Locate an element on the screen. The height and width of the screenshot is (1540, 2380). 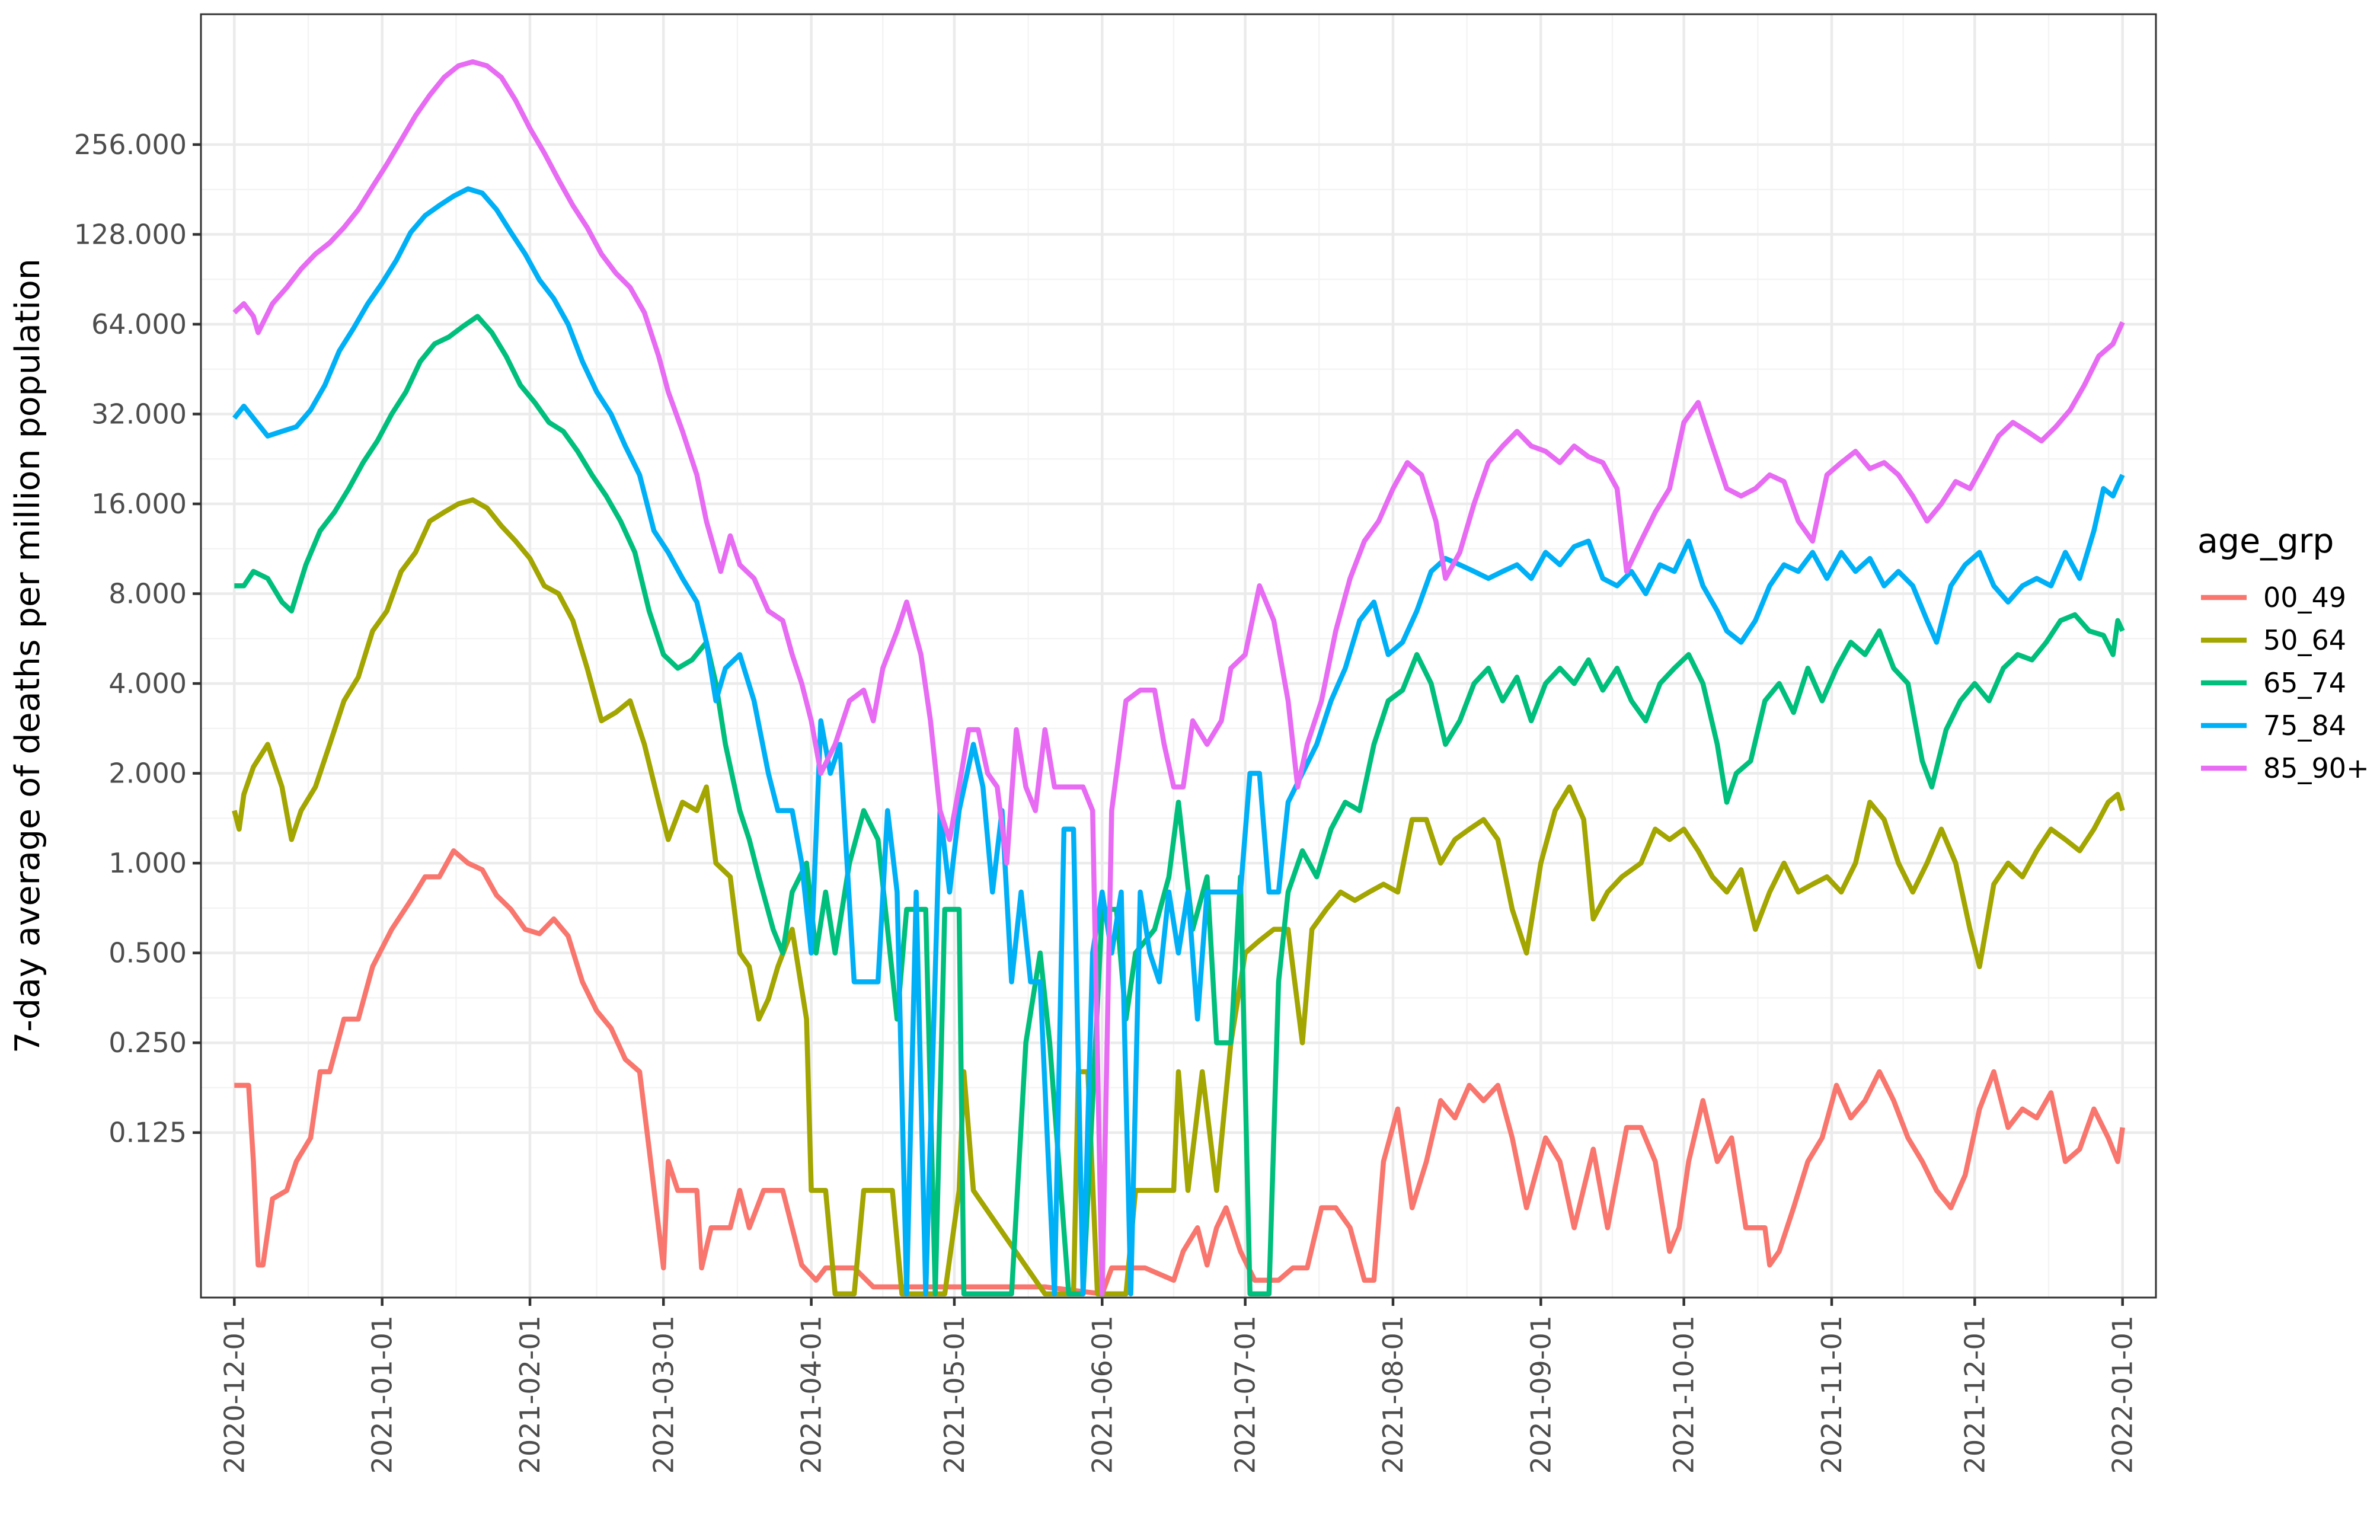
legend-item: 75_84 is located at coordinates (2274, 726).